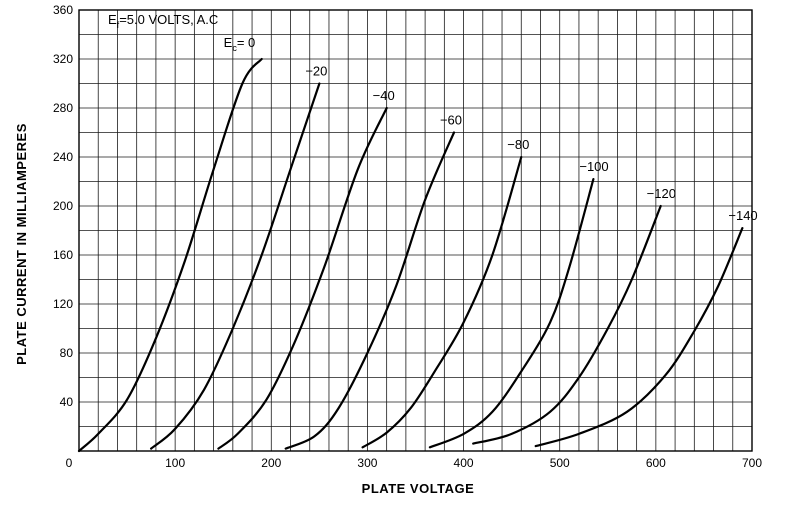  What do you see at coordinates (163, 21) in the screenshot?
I see `filament-voltage-note: Ef=5.0 VOLTS, A.C` at bounding box center [163, 21].